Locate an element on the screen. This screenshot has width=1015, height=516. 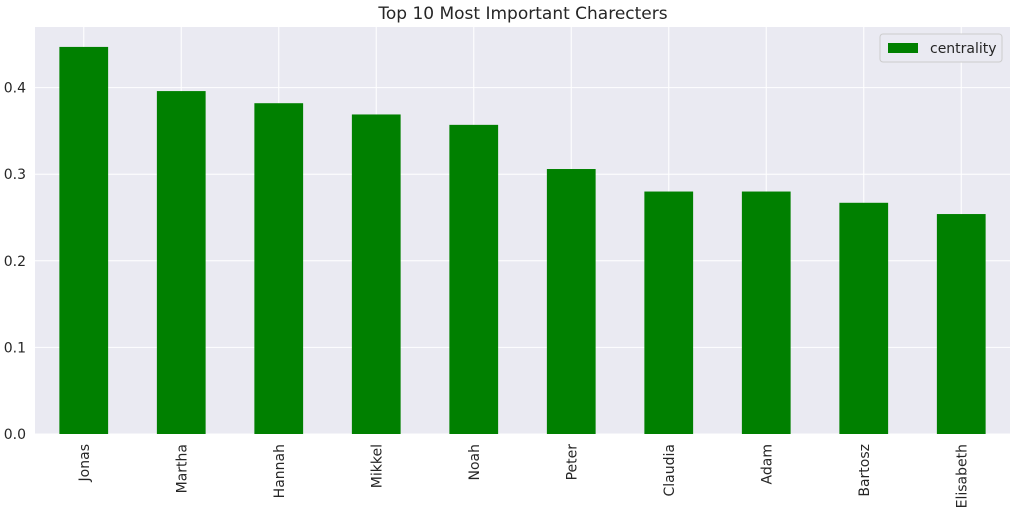
x-tick-label: Mikkel is located at coordinates (377, 466).